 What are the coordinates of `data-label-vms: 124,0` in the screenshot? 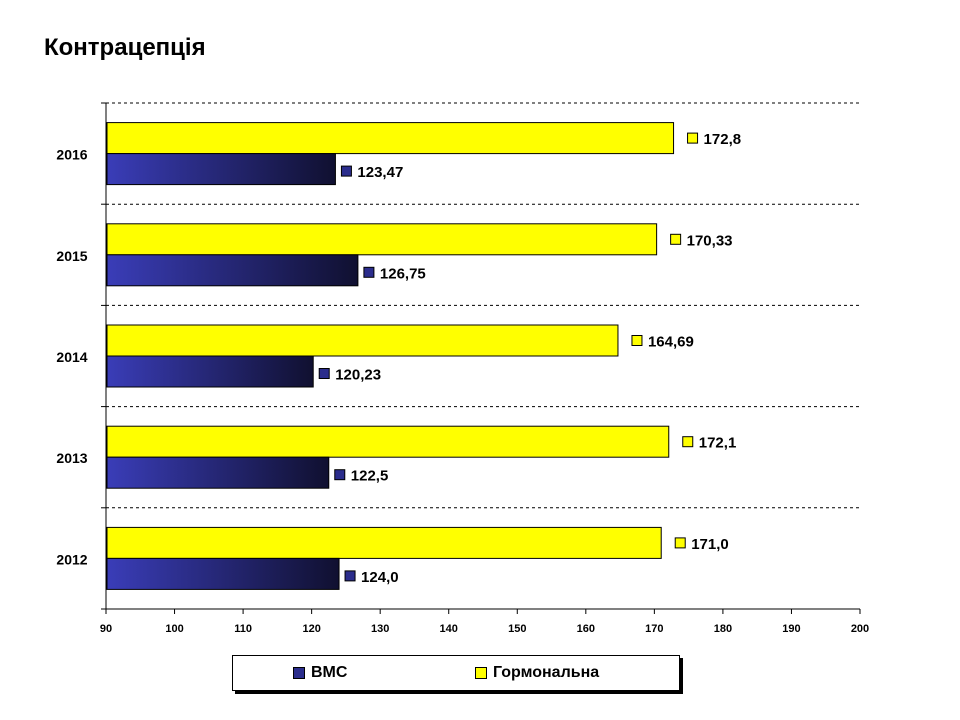 It's located at (380, 577).